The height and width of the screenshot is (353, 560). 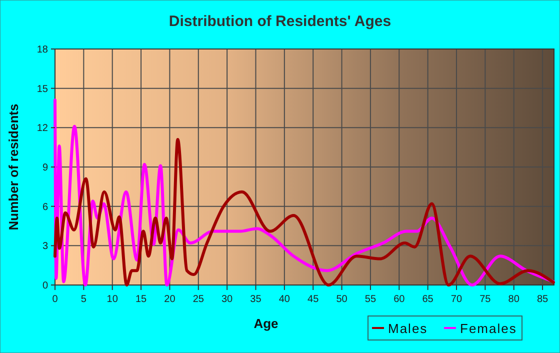 I want to click on y-tick-label: 0, so click(x=45, y=286).